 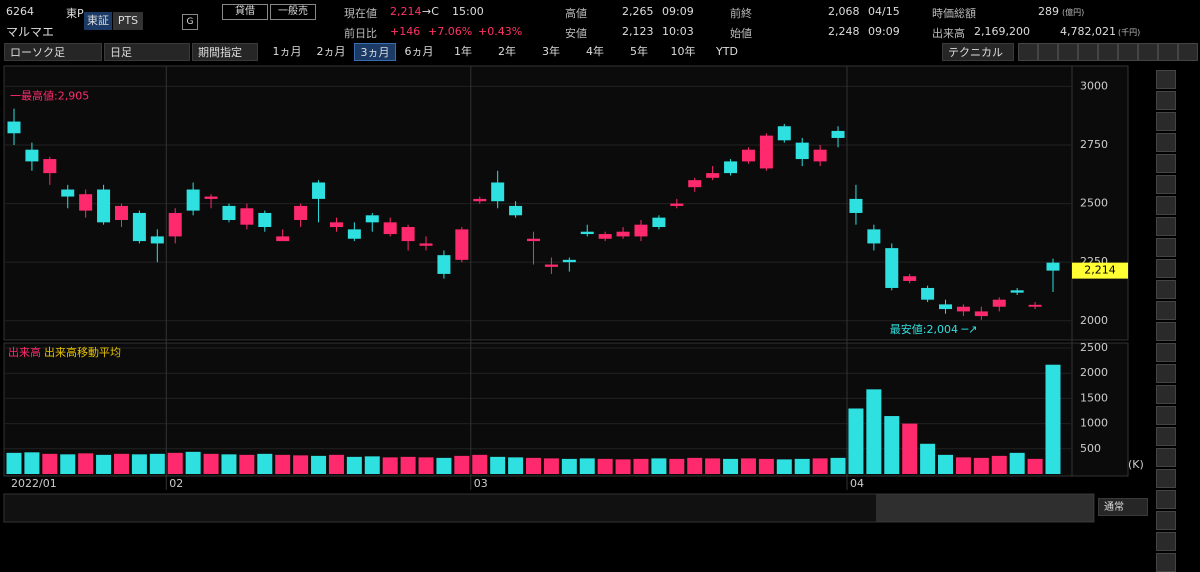 What do you see at coordinates (683, 51) in the screenshot?
I see `range-tab: 10年` at bounding box center [683, 51].